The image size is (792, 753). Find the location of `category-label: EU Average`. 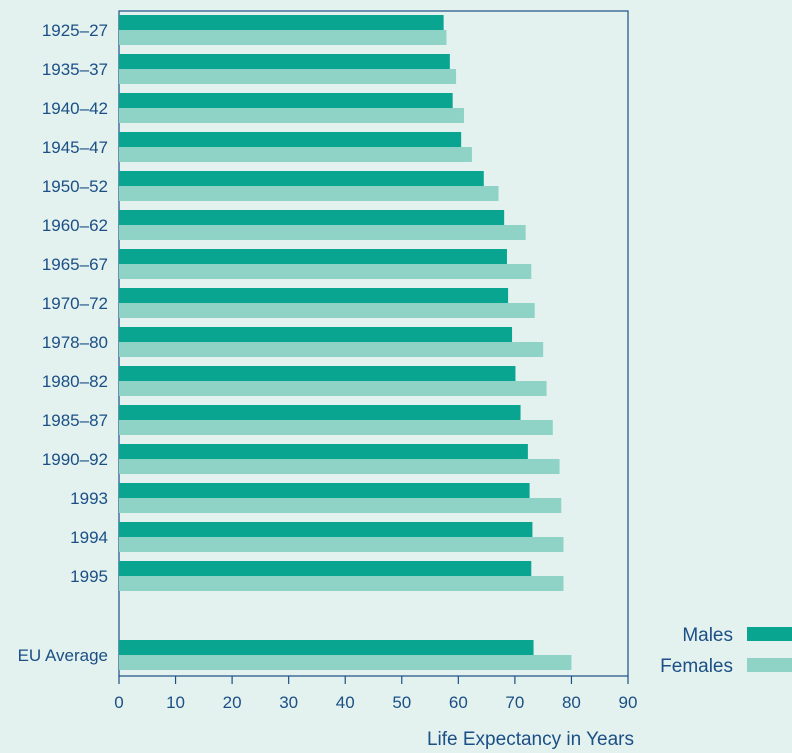

category-label: EU Average is located at coordinates (63, 655).